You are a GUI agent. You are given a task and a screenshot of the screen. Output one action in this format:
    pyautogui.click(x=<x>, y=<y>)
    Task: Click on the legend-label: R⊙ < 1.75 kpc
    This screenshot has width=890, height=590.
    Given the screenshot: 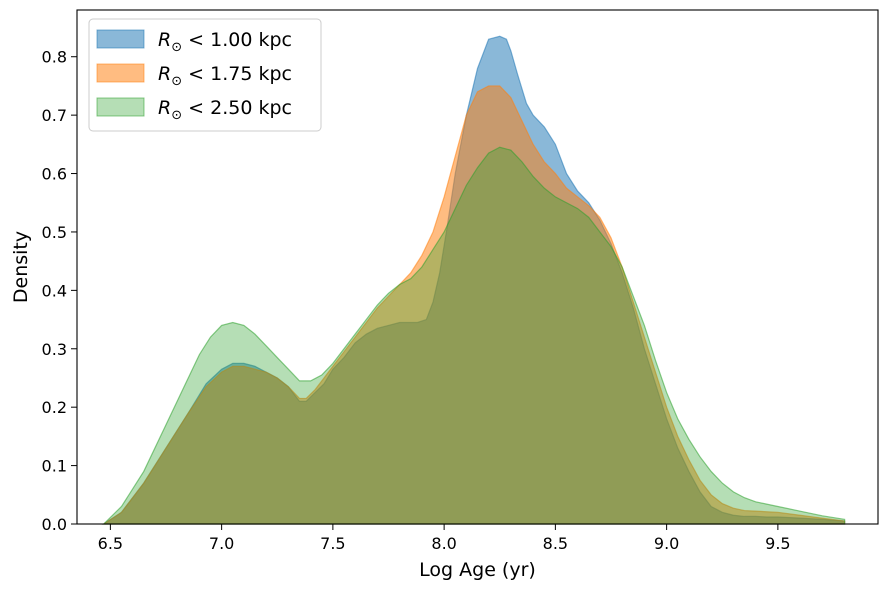 What is the action you would take?
    pyautogui.click(x=225, y=76)
    